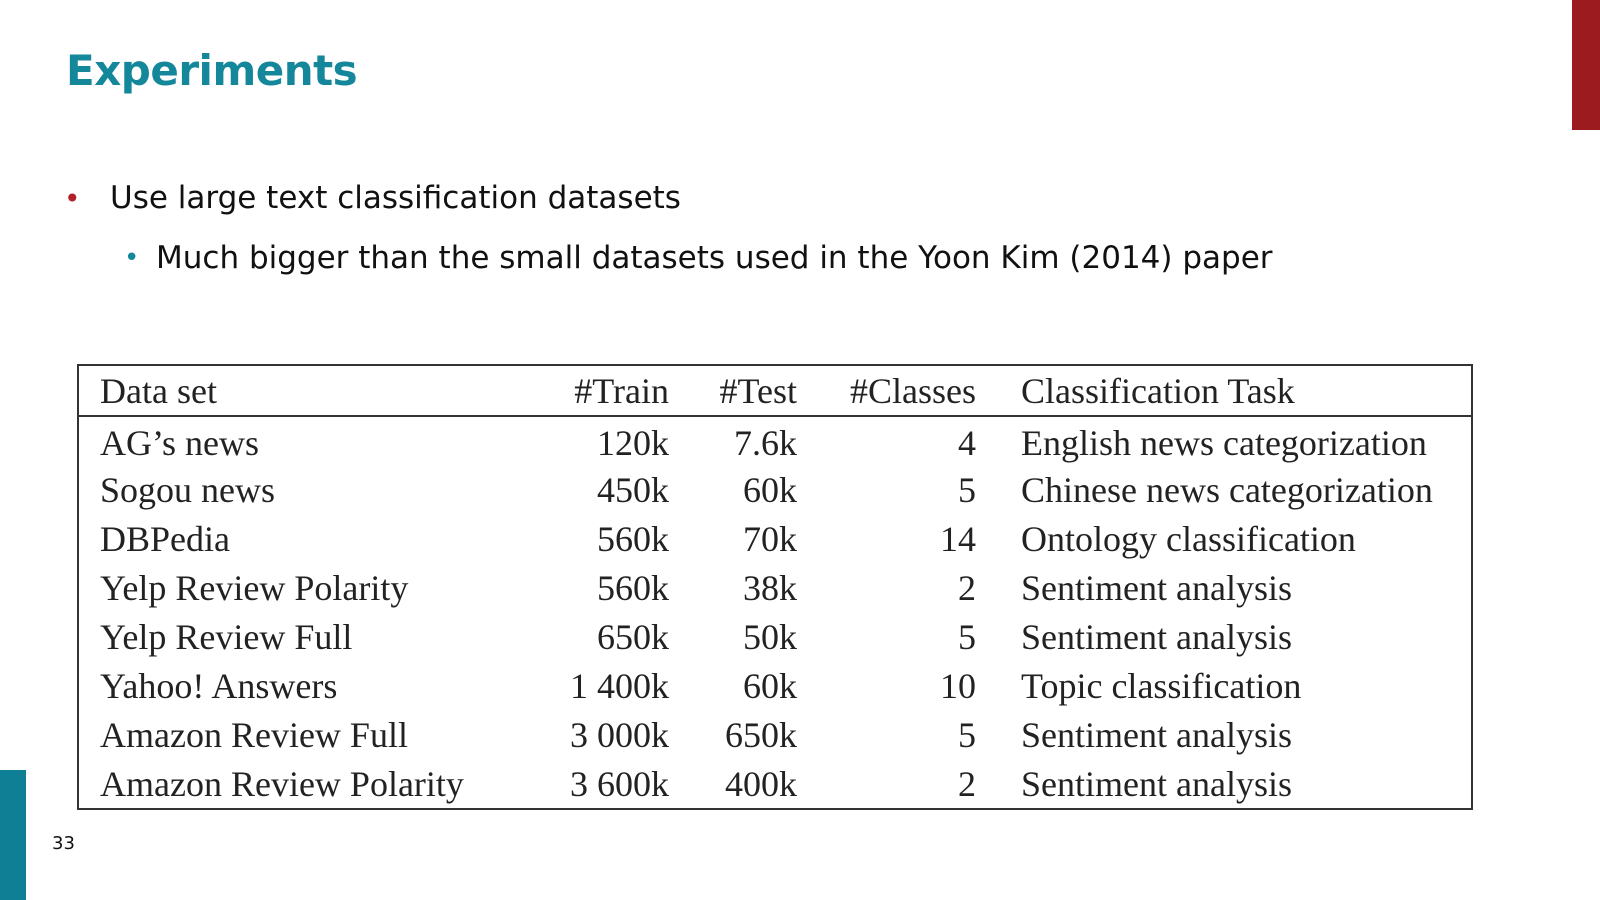 This screenshot has width=1600, height=900. What do you see at coordinates (967, 443) in the screenshot?
I see `cell-classes: 4` at bounding box center [967, 443].